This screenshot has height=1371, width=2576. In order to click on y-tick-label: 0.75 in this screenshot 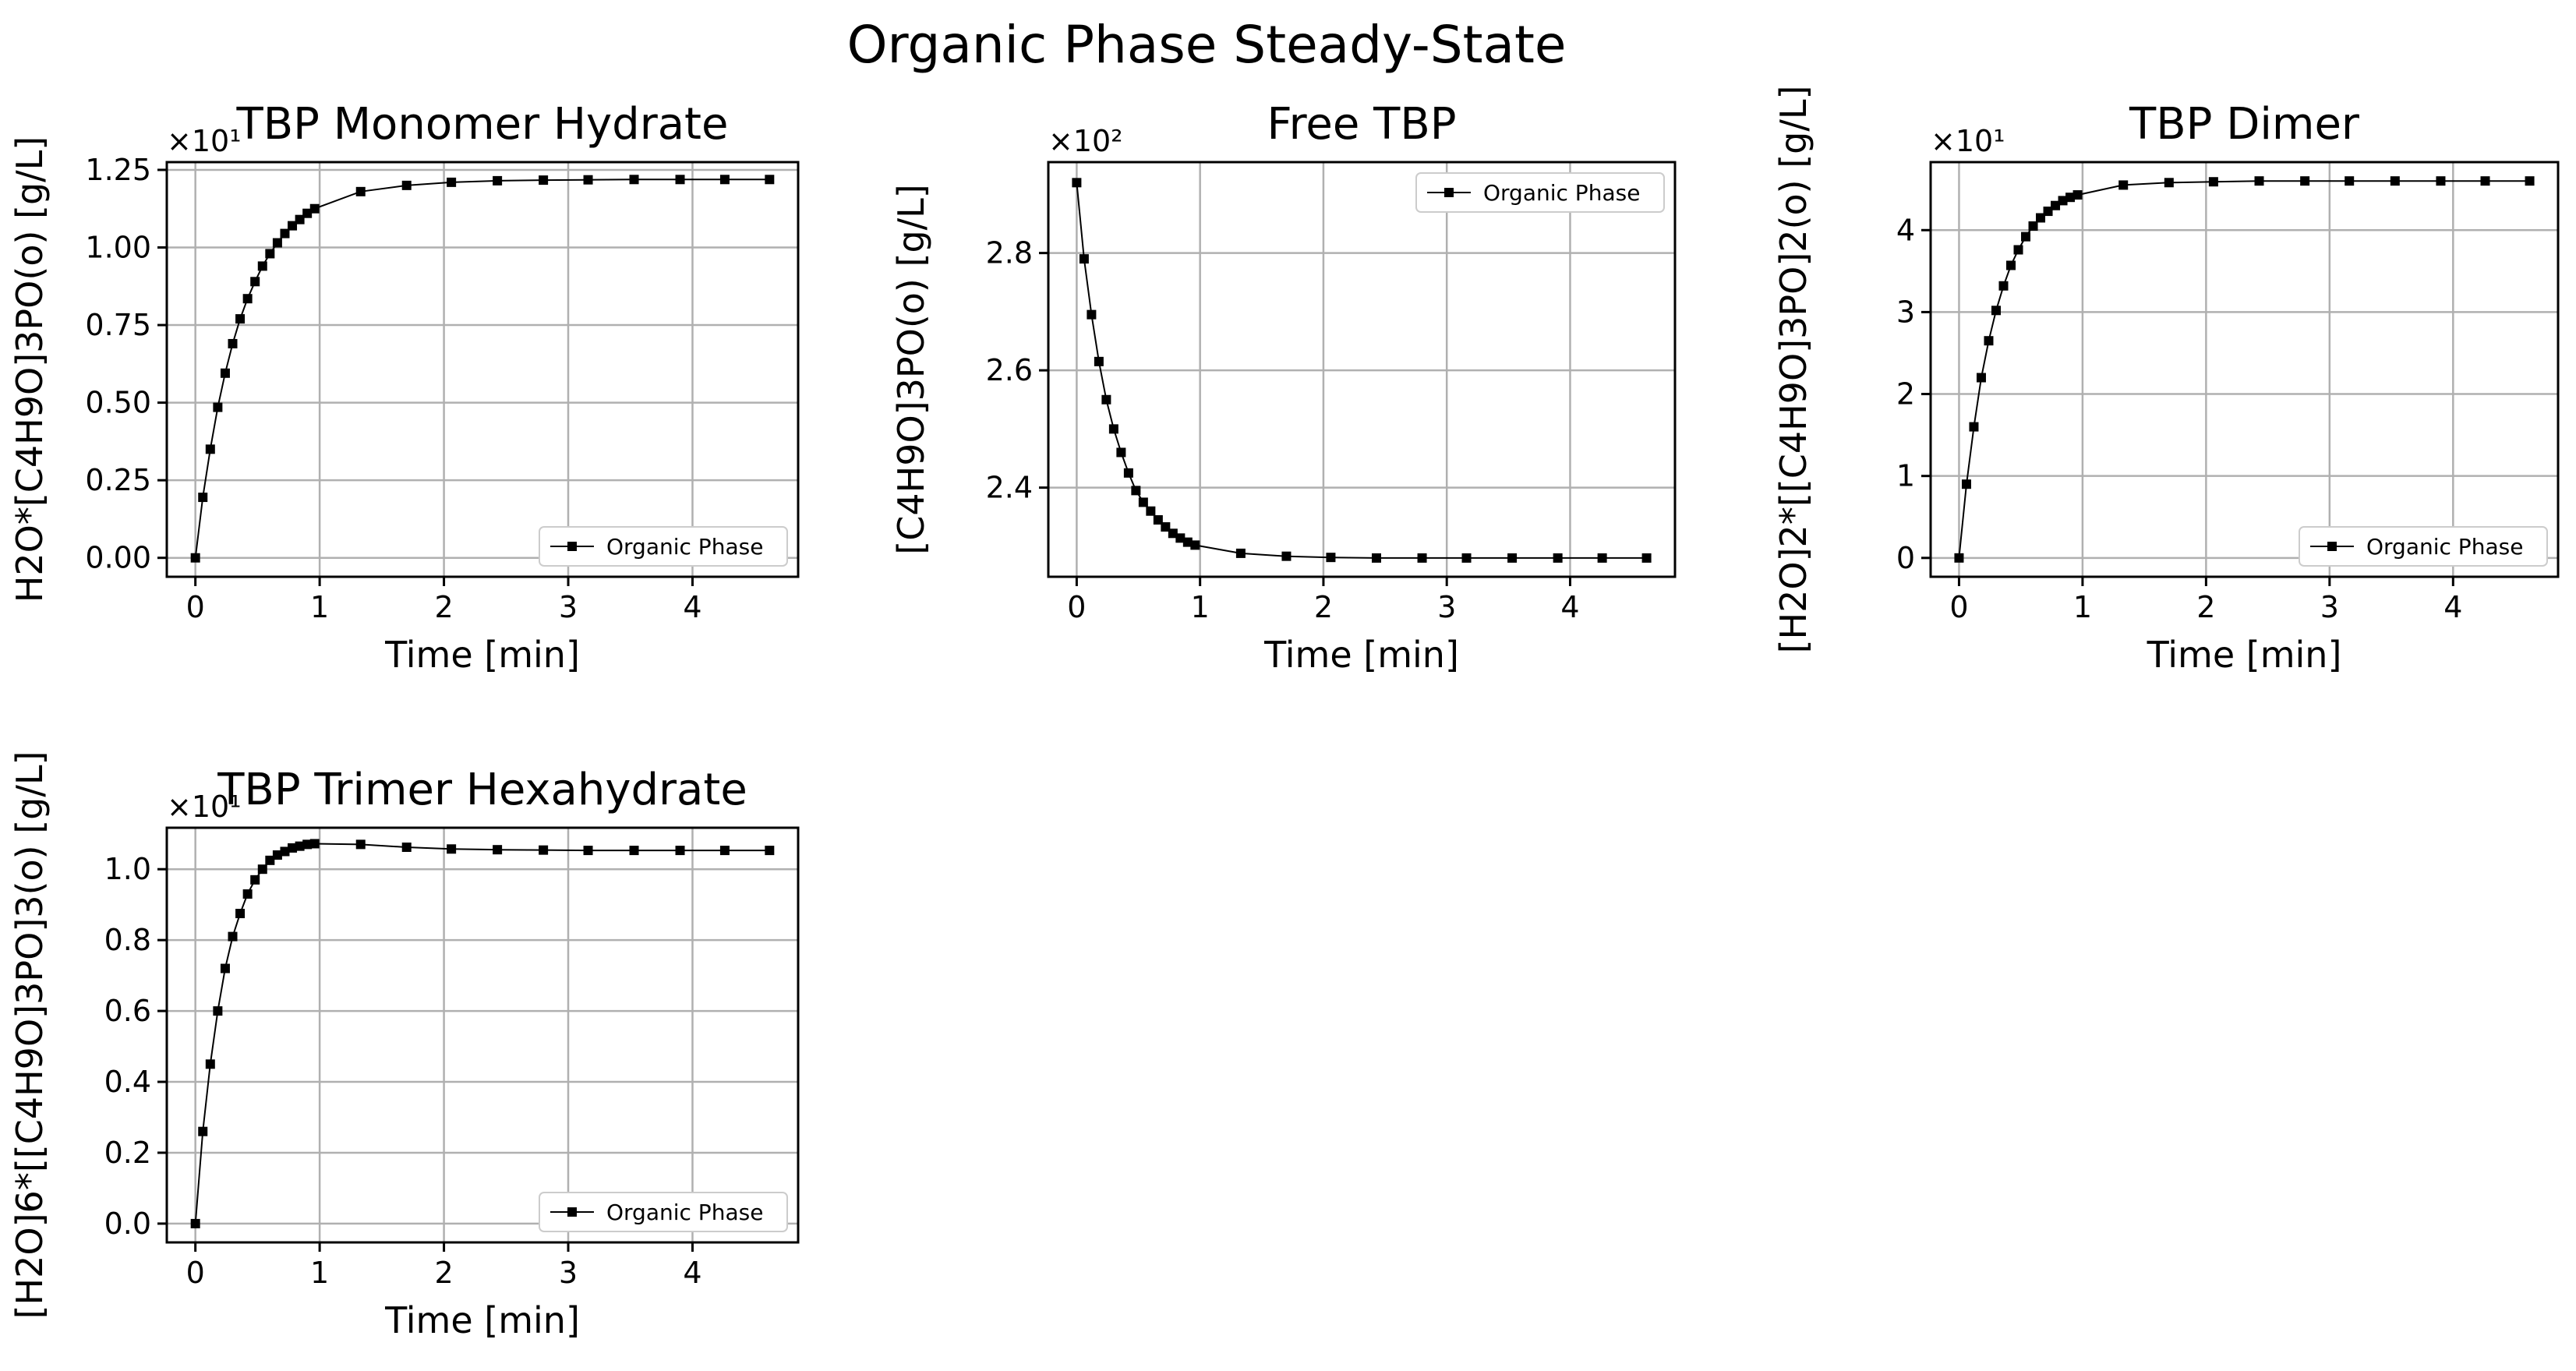, I will do `click(118, 325)`.